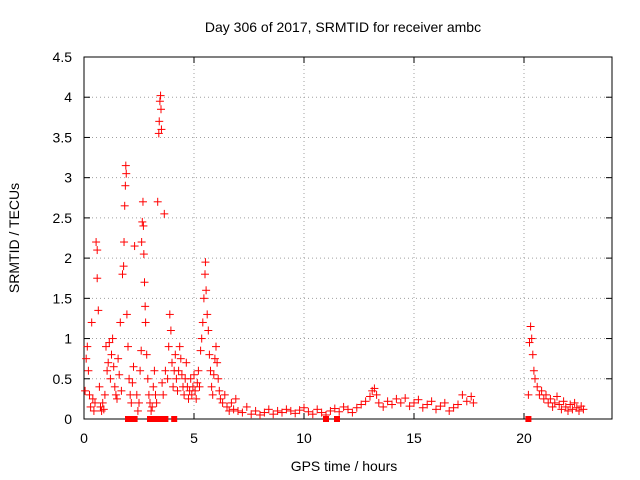  What do you see at coordinates (63, 298) in the screenshot?
I see `y-tick-label: 1.5` at bounding box center [63, 298].